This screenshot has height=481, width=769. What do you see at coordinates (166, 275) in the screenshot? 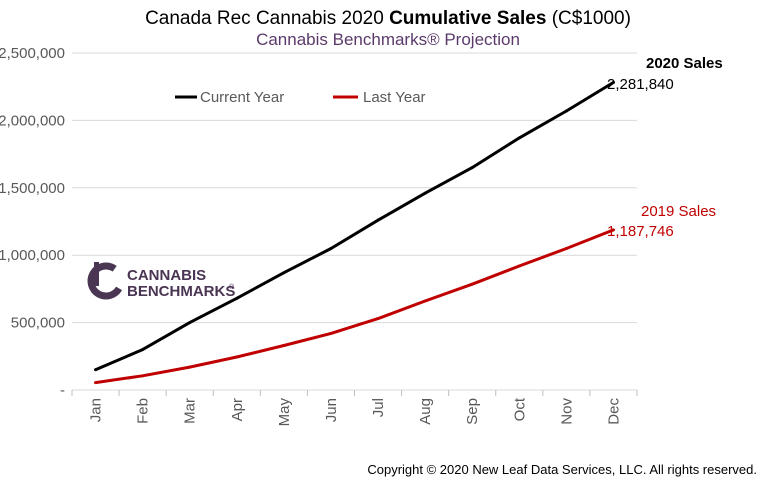
I see `logo-line1: CANNABIS` at bounding box center [166, 275].